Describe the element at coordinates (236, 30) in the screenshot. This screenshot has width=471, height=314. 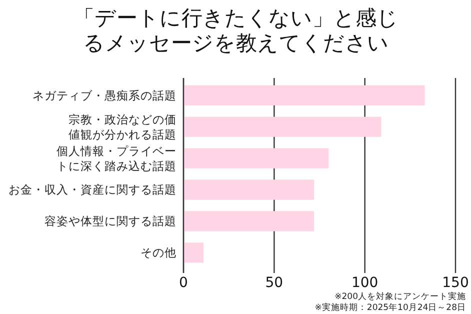
I see `chart-title: 「デートに行きたくない」と感じるメッセージを教えてください` at that location.